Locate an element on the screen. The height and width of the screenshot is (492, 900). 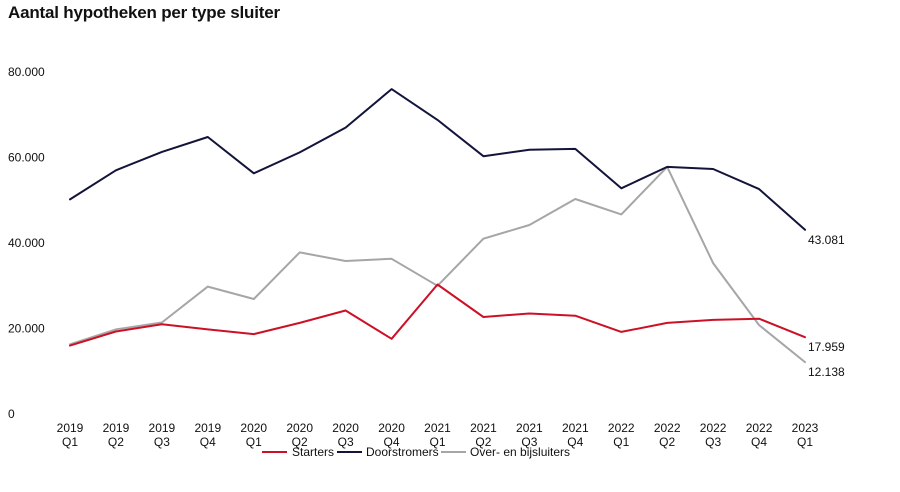
end-value-label: 17.959 is located at coordinates (826, 347).